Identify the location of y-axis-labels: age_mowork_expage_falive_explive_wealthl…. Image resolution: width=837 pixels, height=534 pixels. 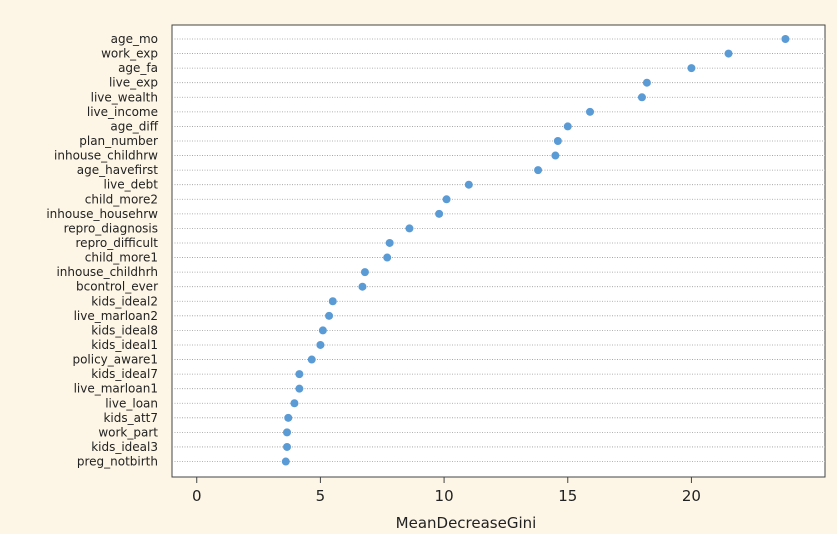
(102, 250).